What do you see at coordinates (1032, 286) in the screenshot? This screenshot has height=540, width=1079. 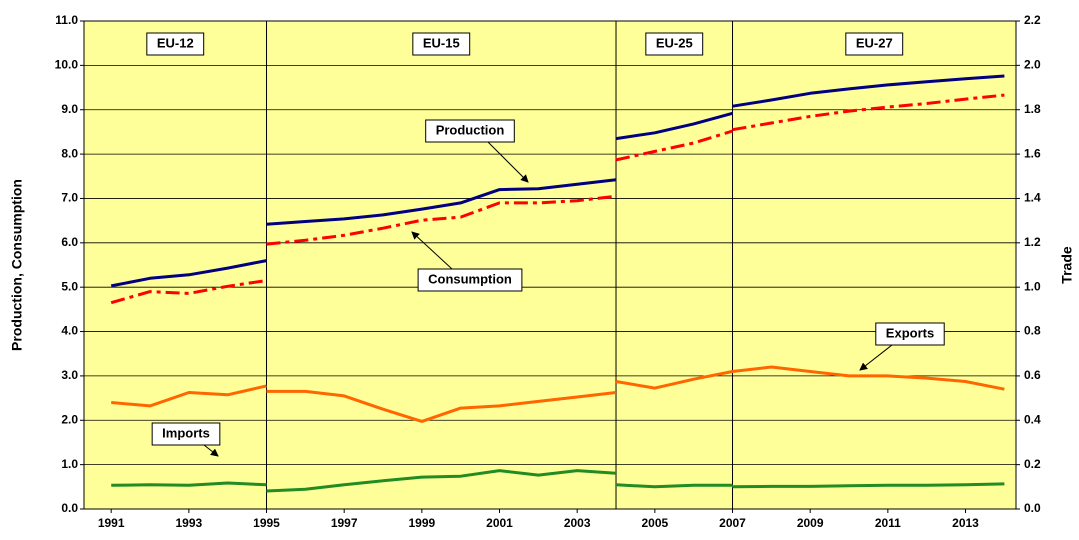 I see `y2-tick-label: 1.0` at bounding box center [1032, 286].